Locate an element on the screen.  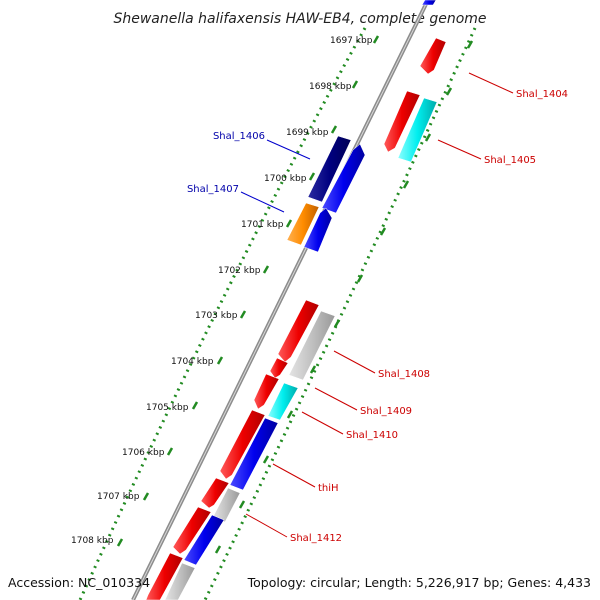
gene-label: Shal_1409 is located at coordinates (386, 411).